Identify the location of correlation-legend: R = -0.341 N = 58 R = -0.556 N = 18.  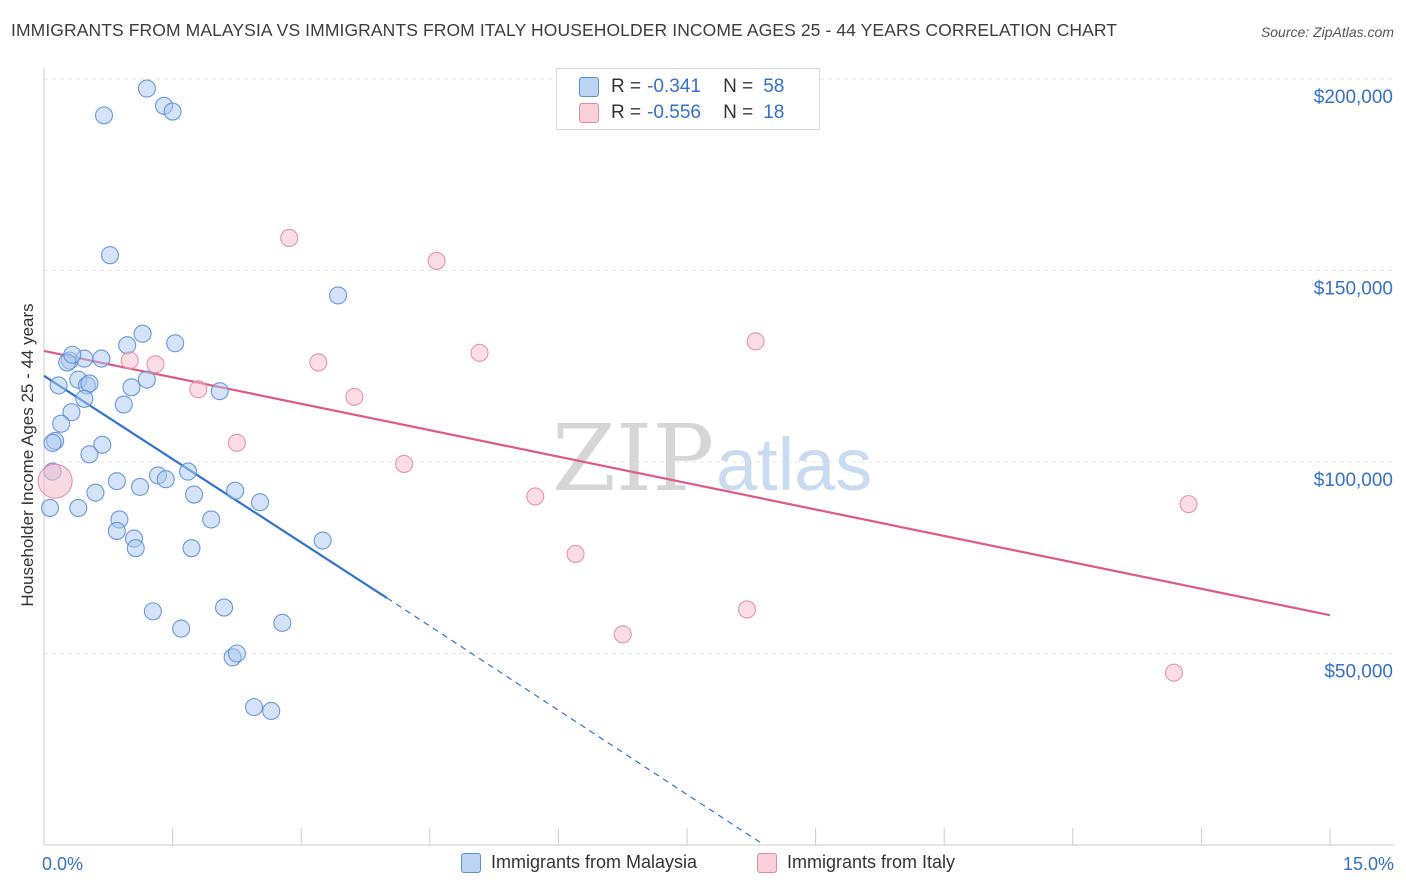
(688, 99).